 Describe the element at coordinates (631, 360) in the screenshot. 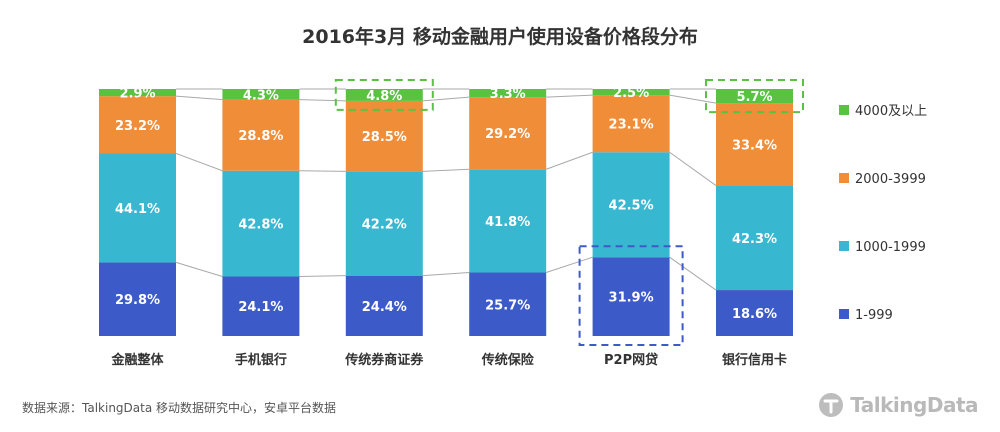

I see `category-label: P2P网贷` at that location.